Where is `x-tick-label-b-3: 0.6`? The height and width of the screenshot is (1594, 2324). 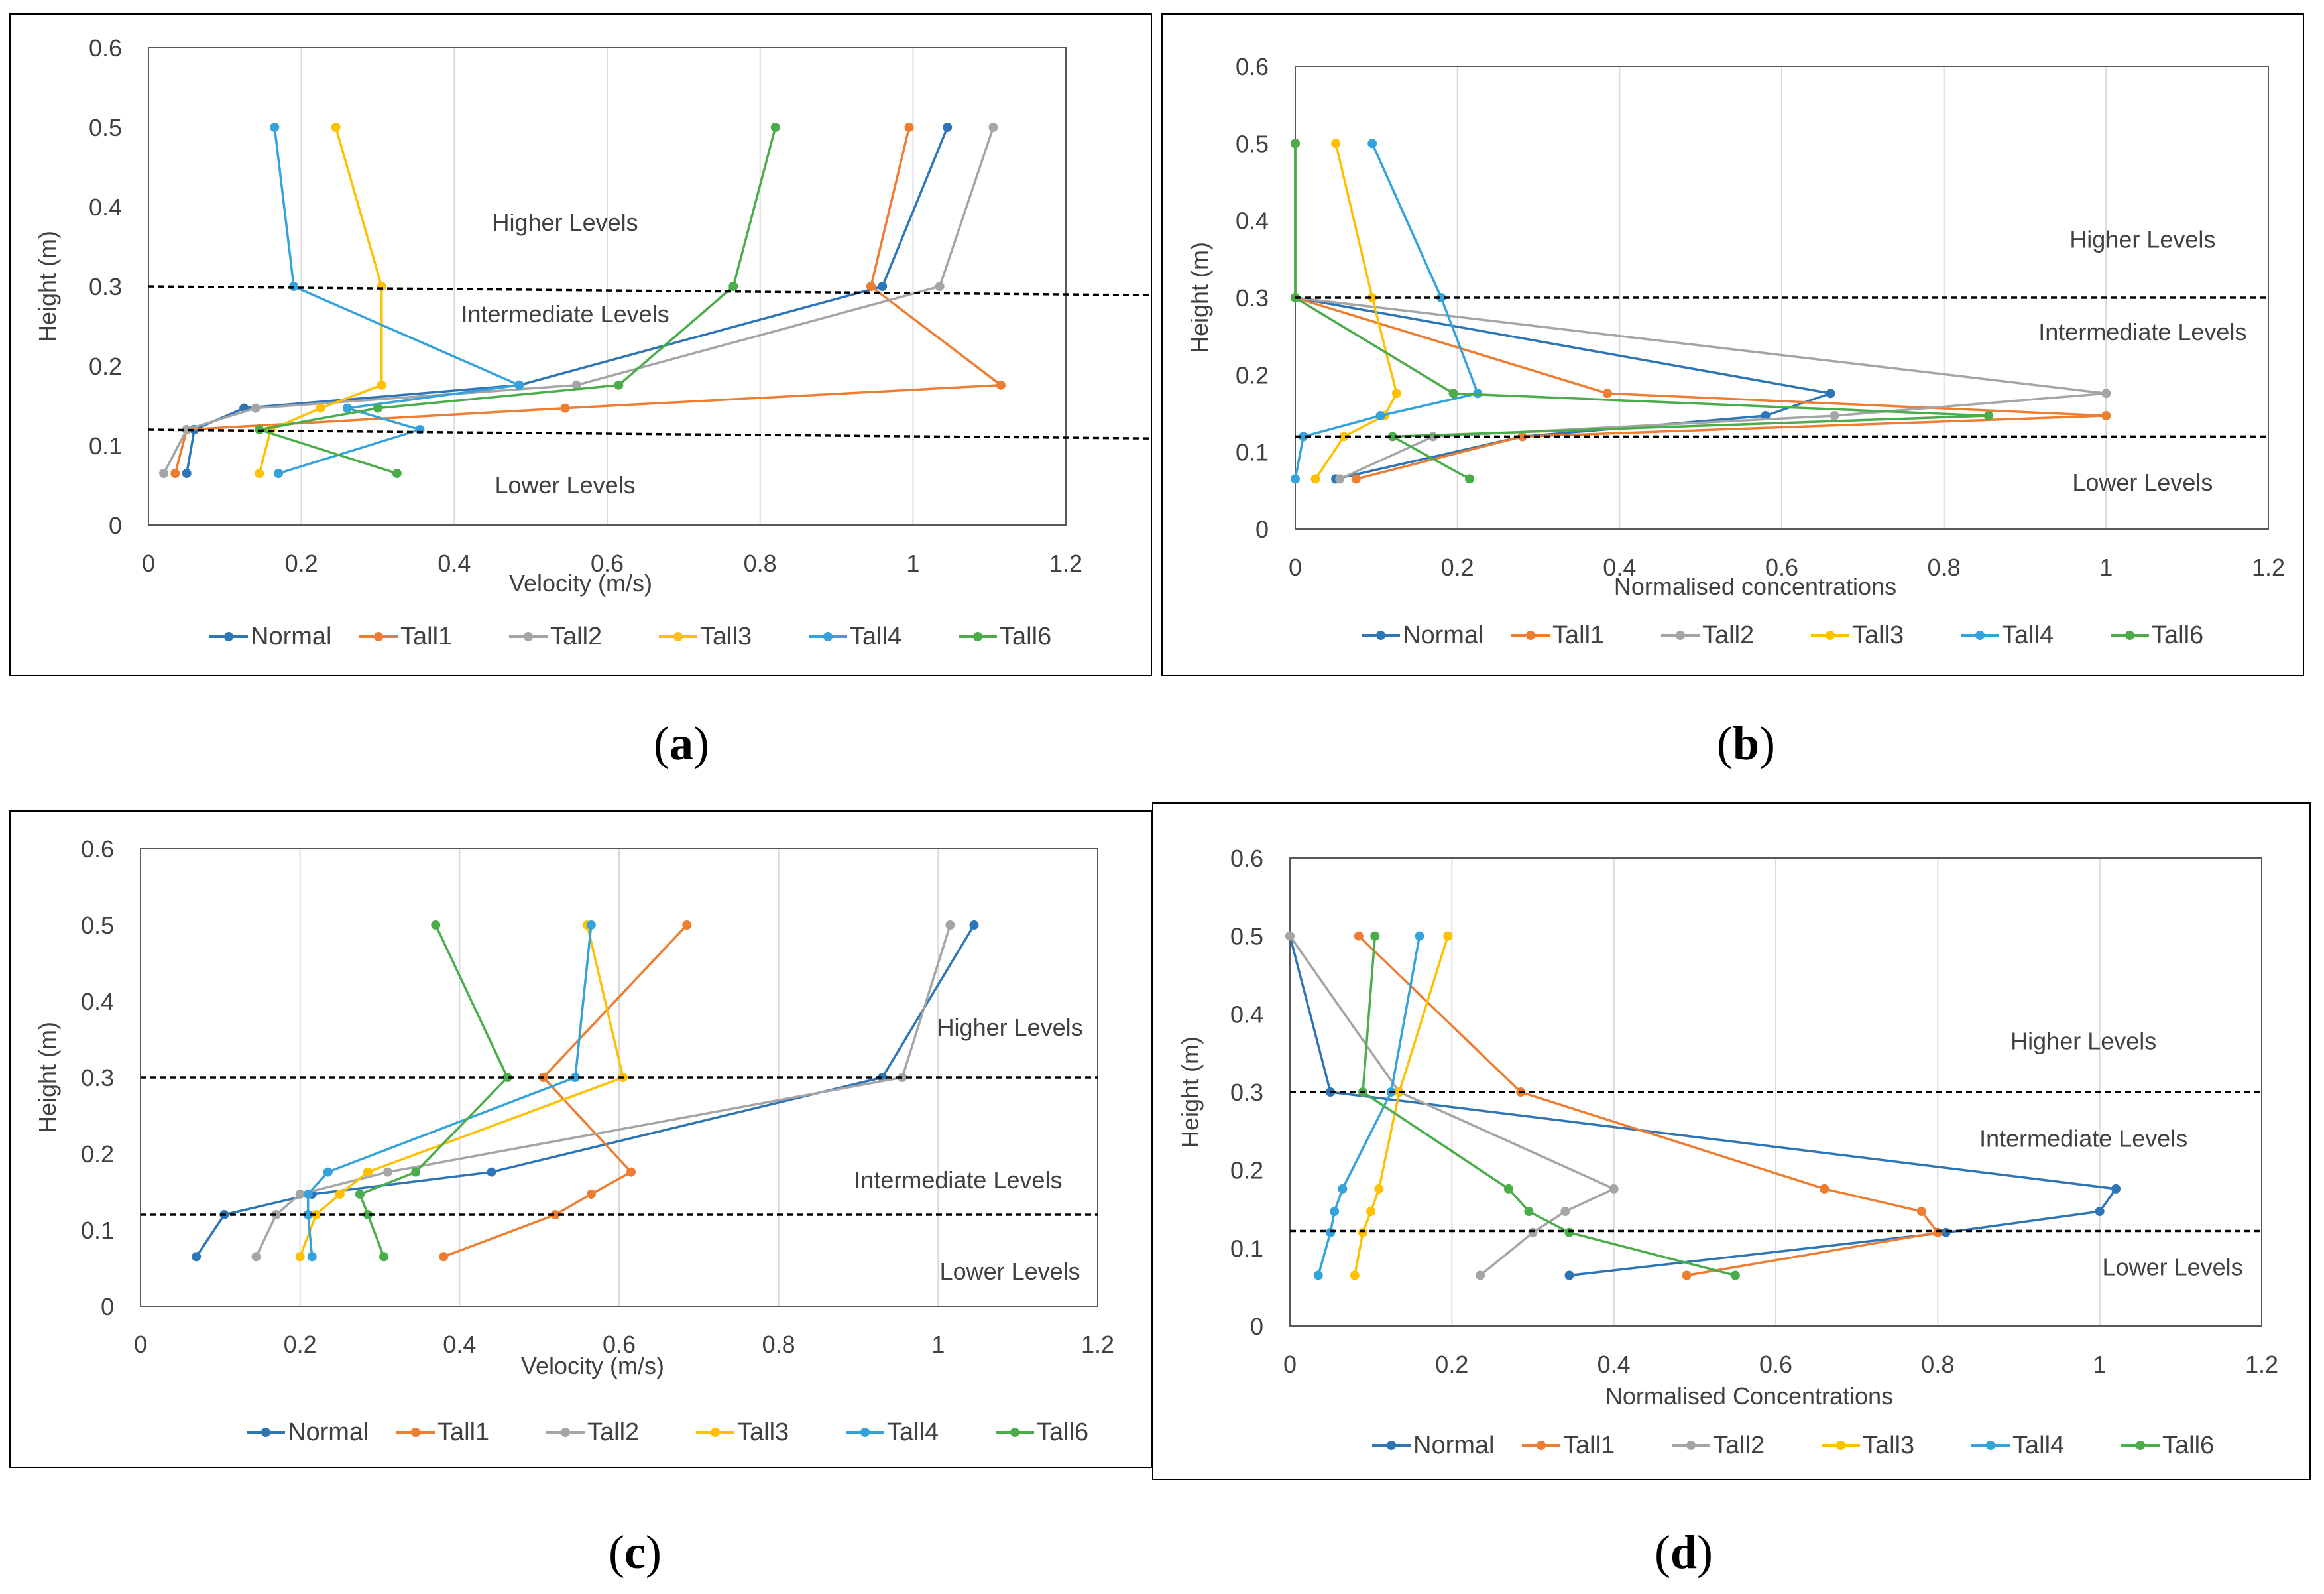
x-tick-label-b-3: 0.6 is located at coordinates (1781, 567).